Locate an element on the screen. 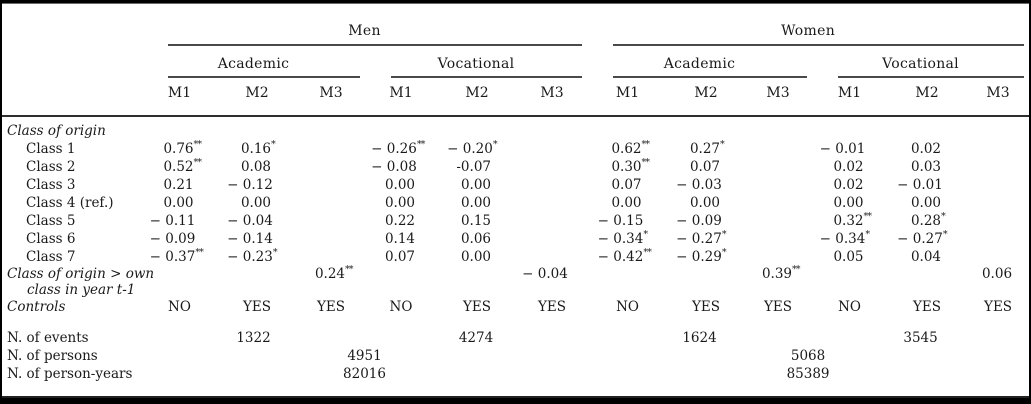  value-cell: − 0.26** is located at coordinates (398, 148).